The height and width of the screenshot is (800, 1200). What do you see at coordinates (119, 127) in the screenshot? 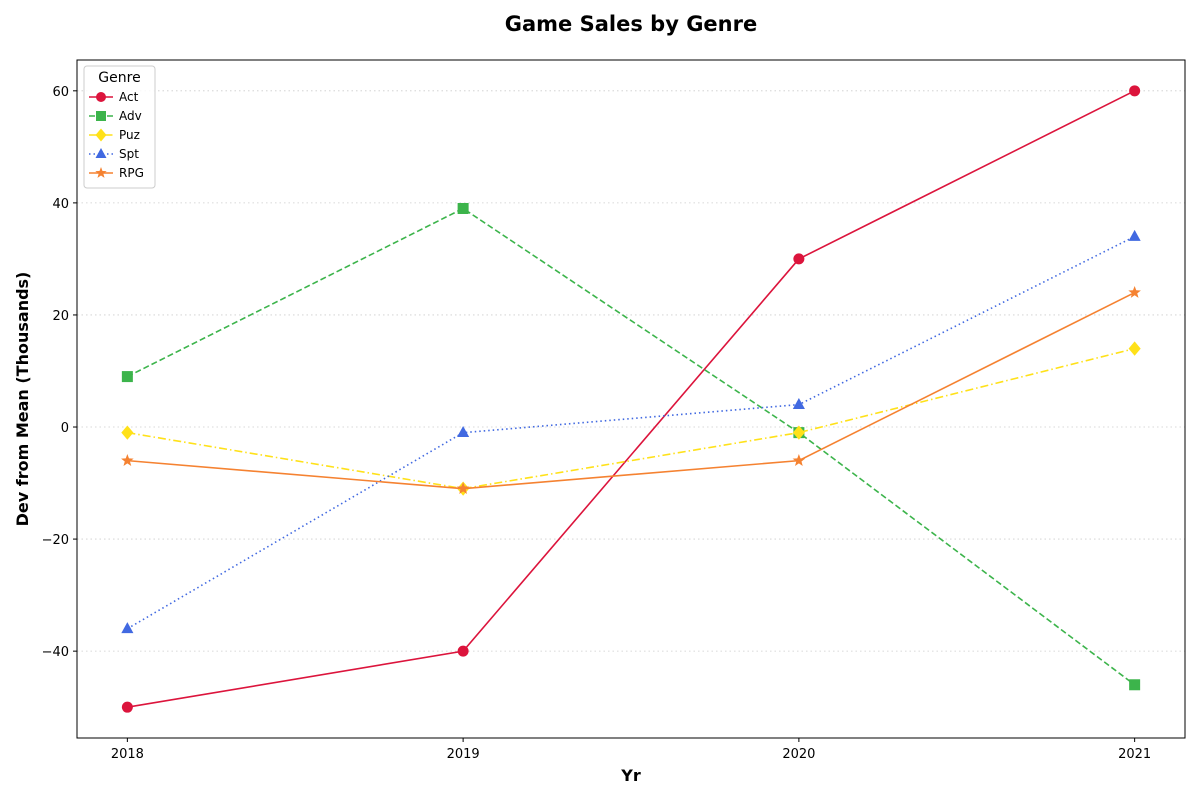
I see `legend: Genre Act Adv Puz Spt RPG` at bounding box center [119, 127].